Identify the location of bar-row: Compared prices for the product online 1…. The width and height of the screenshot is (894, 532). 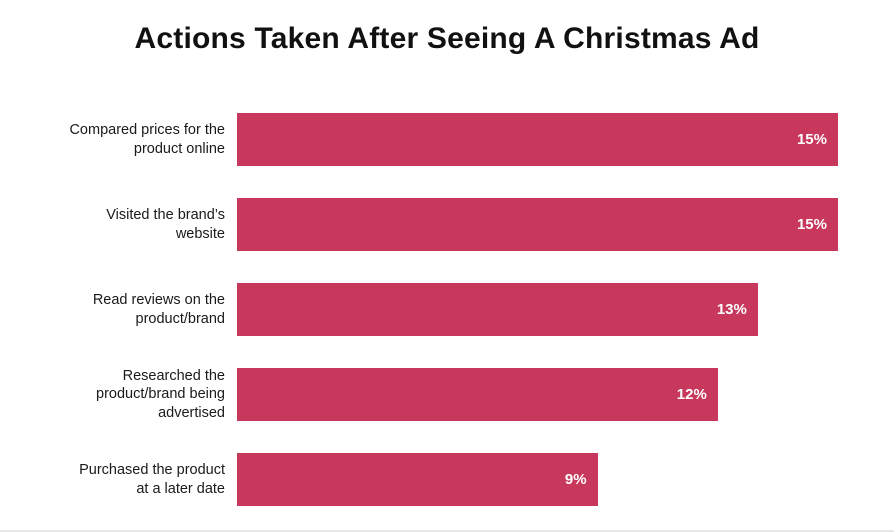
(447, 139).